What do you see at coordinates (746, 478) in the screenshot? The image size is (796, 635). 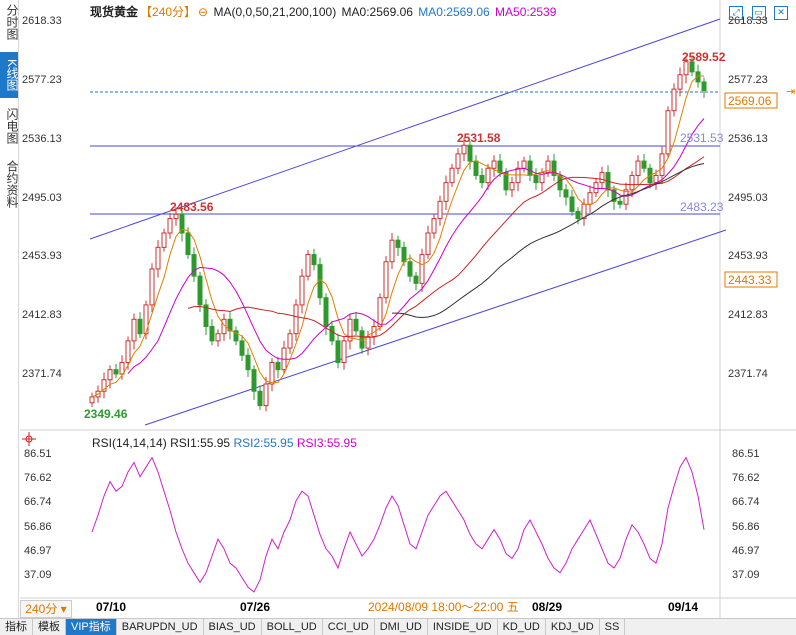 I see `rsi-tick: 76.62` at bounding box center [746, 478].